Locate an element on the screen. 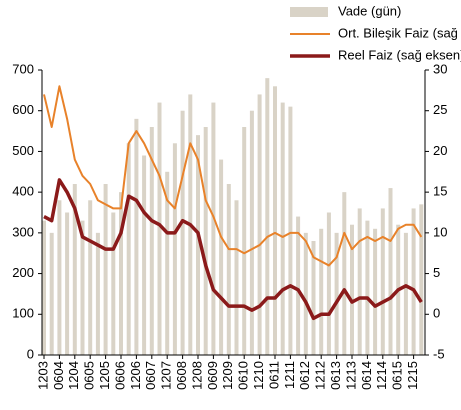  x-tick-label: 1207 is located at coordinates (166, 375).